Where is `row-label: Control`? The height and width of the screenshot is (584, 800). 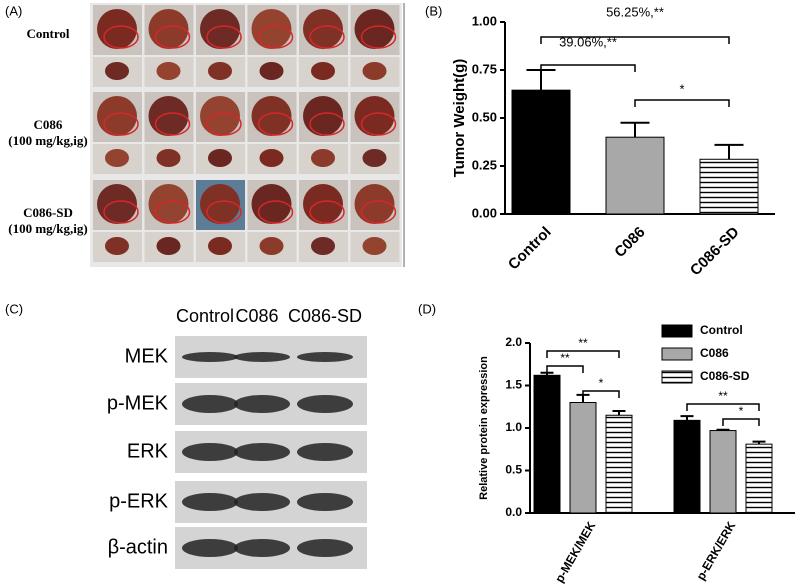 row-label: Control is located at coordinates (47, 33).